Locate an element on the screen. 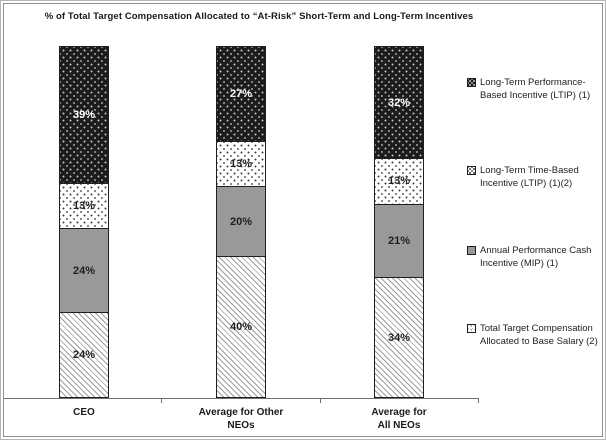 This screenshot has height=440, width=606. bar-segment: 34% is located at coordinates (399, 337).